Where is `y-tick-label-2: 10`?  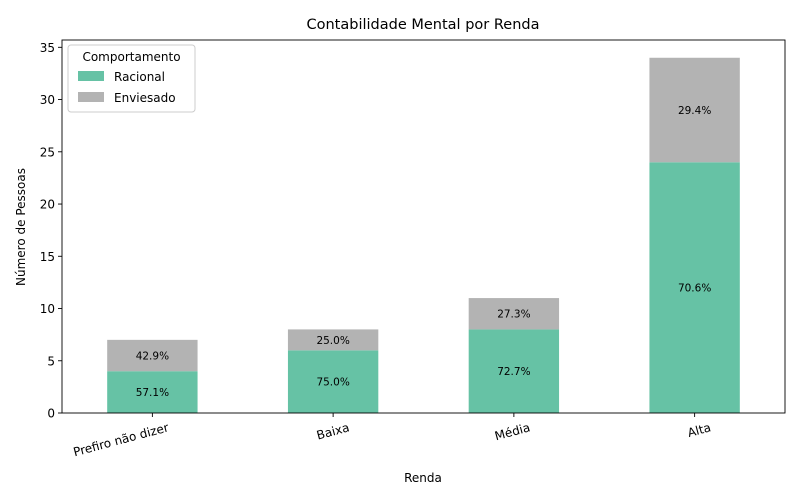
y-tick-label-2: 10 is located at coordinates (47, 309).